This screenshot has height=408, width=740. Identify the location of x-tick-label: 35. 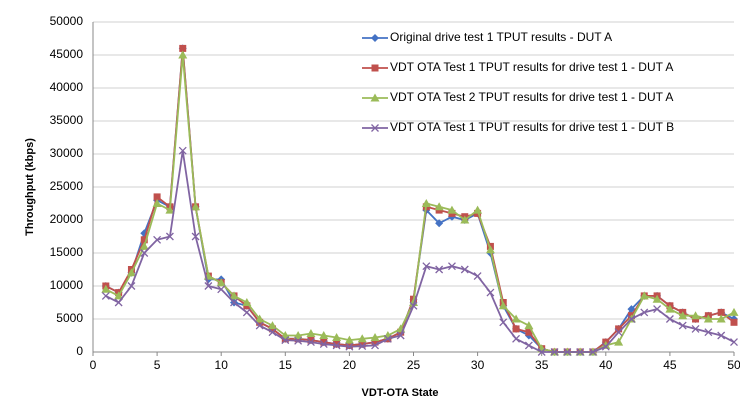
(542, 365).